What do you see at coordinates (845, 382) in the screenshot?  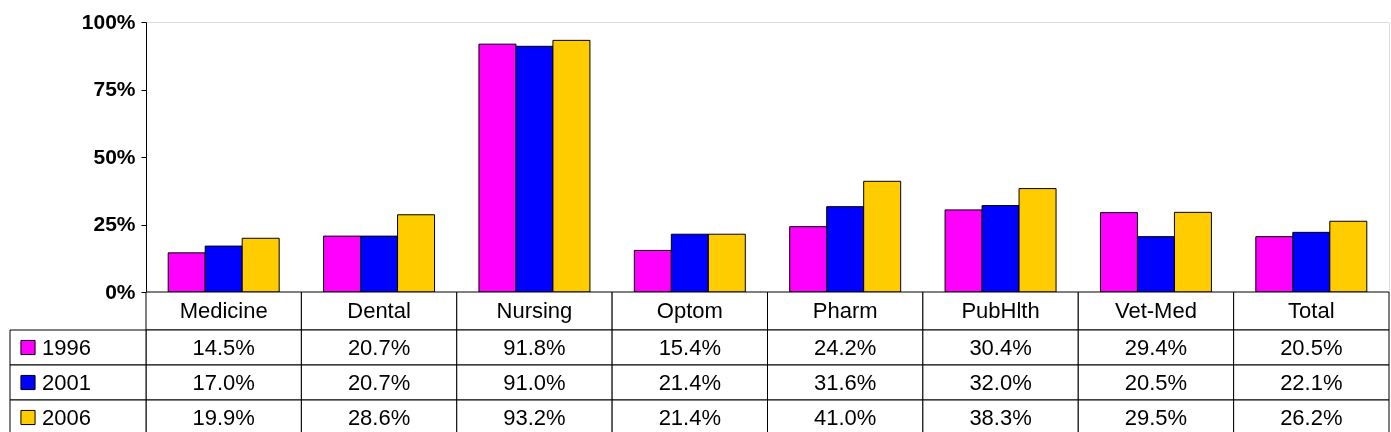 I see `data-label: 31.6%` at bounding box center [845, 382].